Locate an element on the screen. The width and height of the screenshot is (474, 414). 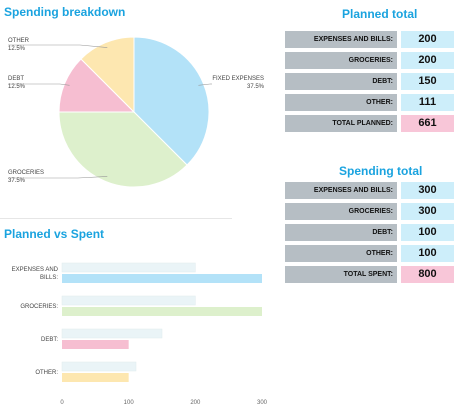
bar-chart-title: Planned vs Spent is located at coordinates (54, 234).